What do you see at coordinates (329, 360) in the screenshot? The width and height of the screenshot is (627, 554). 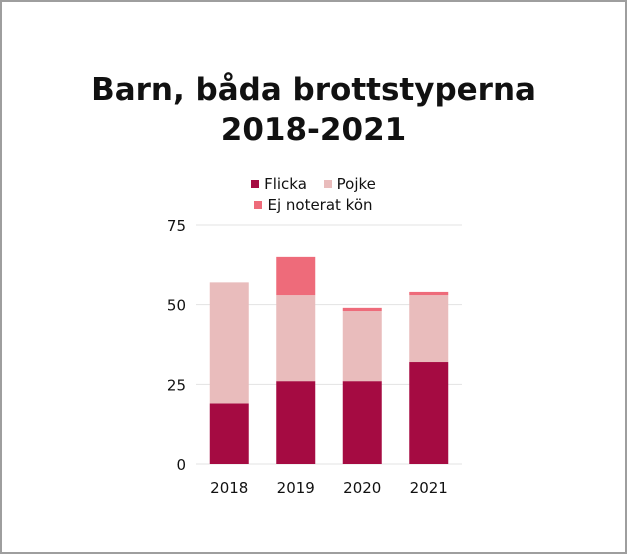 I see `bars` at bounding box center [329, 360].